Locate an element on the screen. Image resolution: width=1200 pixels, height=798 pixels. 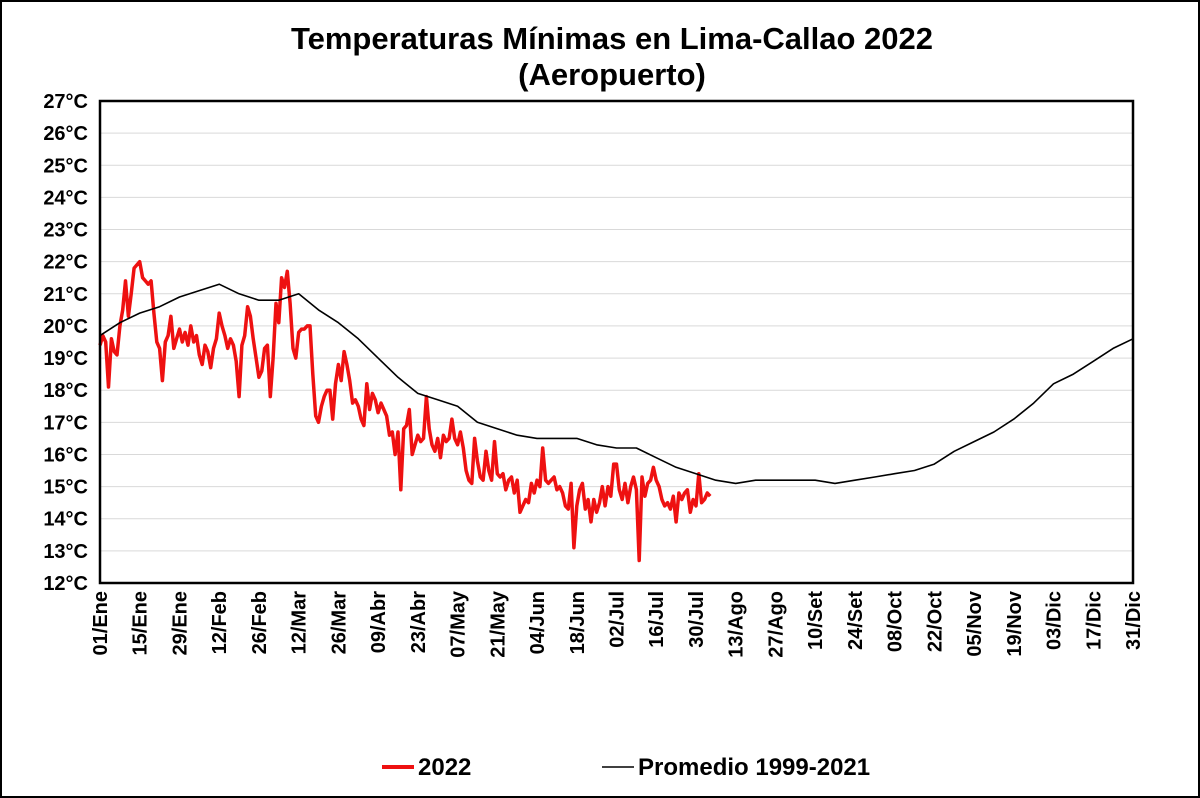
y-tick-label: 12°C is located at coordinates (65, 584).